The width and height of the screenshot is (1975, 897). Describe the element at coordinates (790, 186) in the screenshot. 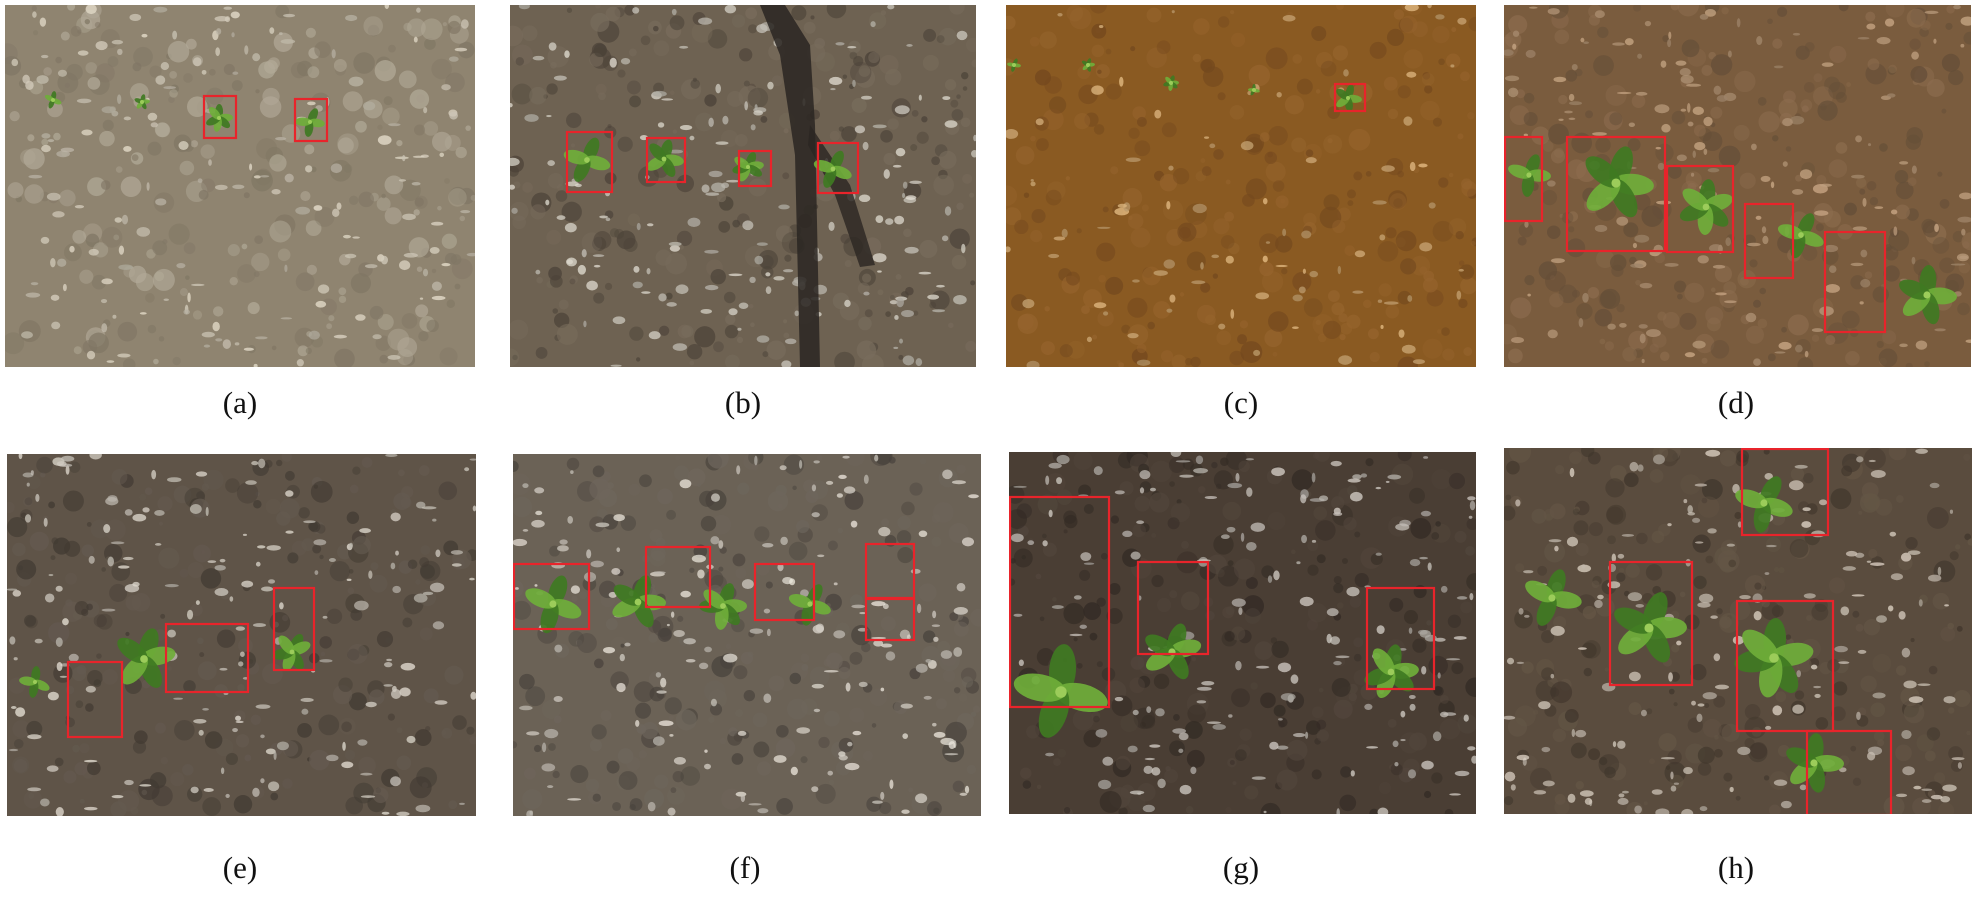

I see `pole-shadow` at that location.